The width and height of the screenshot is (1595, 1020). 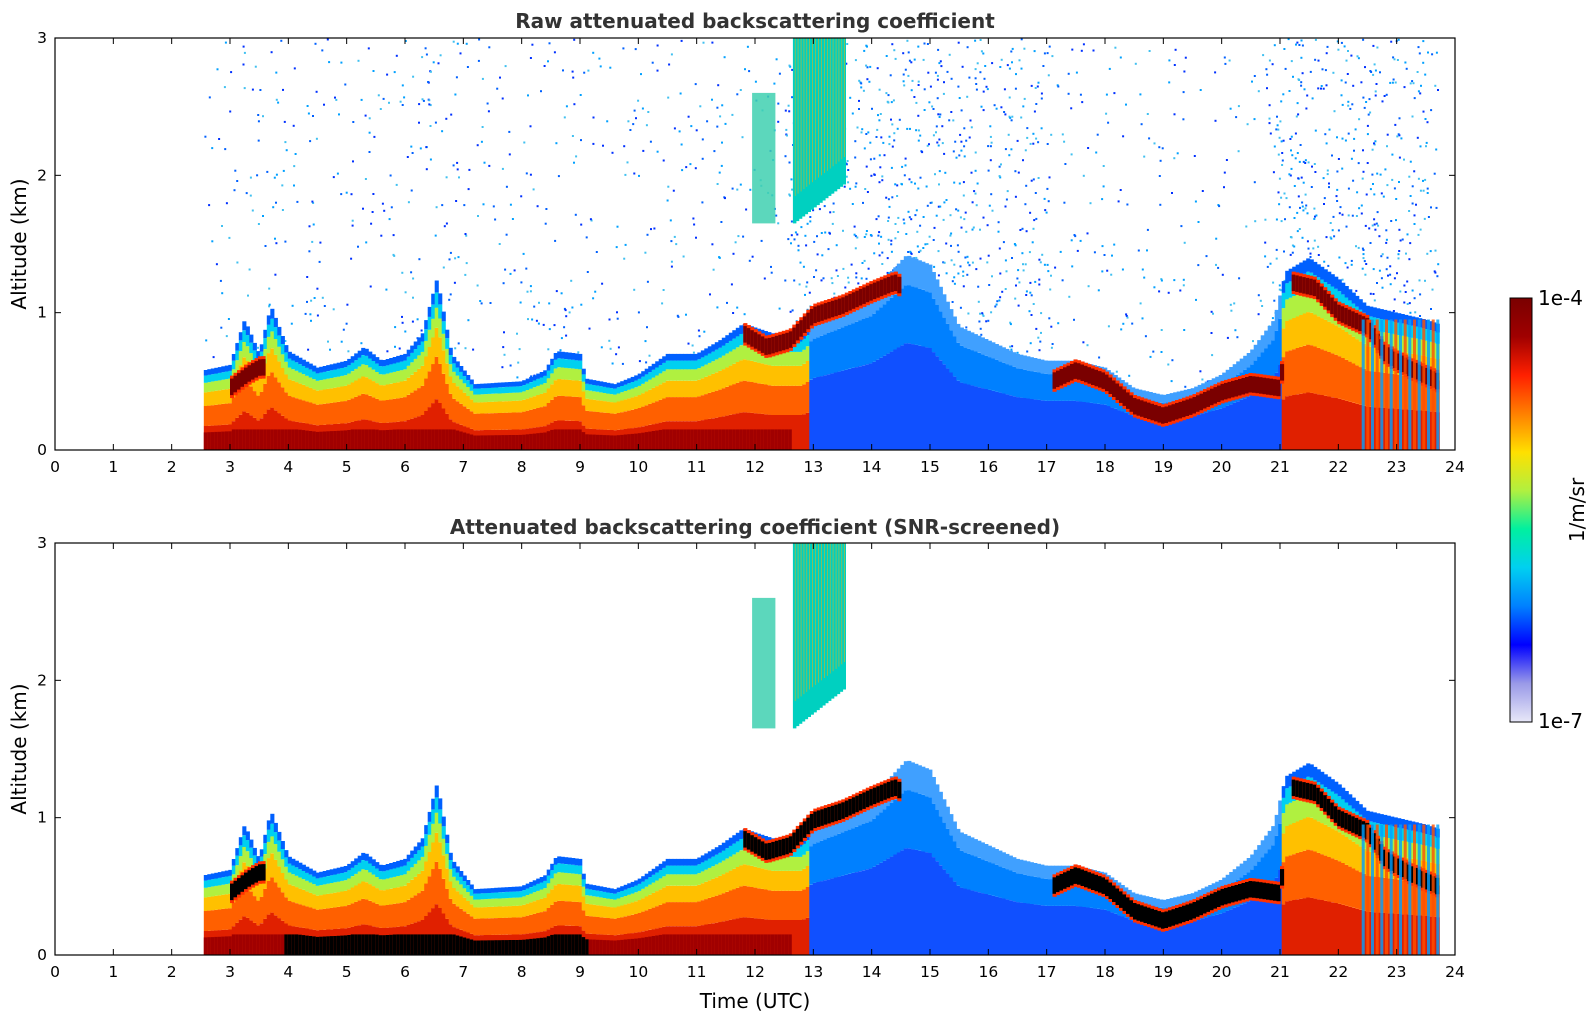 What do you see at coordinates (1438, 384) in the screenshot?
I see `streak-cell` at bounding box center [1438, 384].